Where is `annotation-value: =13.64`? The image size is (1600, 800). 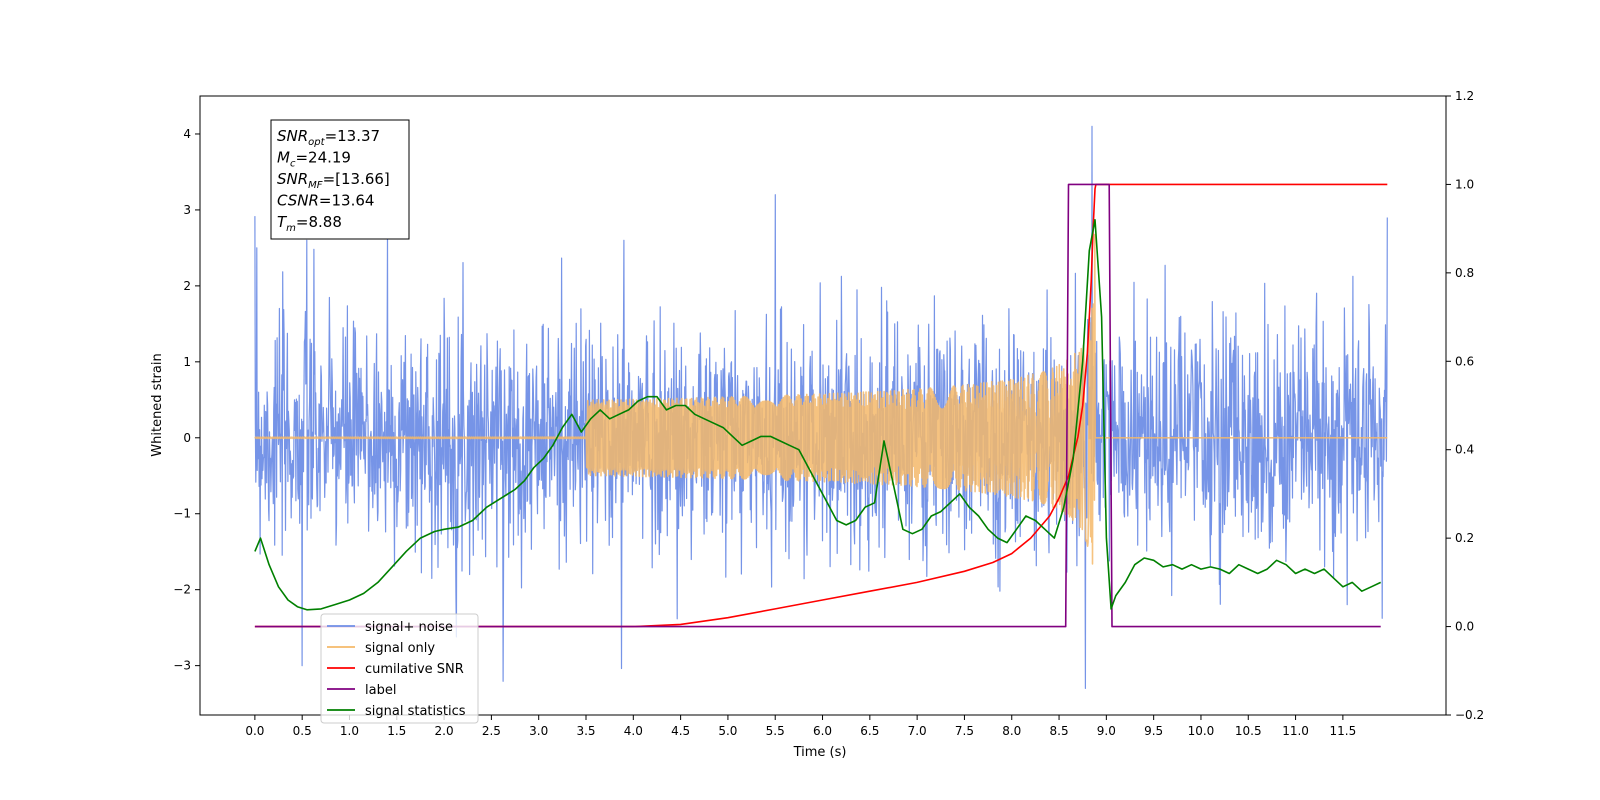 annotation-value: =13.64 is located at coordinates (347, 201).